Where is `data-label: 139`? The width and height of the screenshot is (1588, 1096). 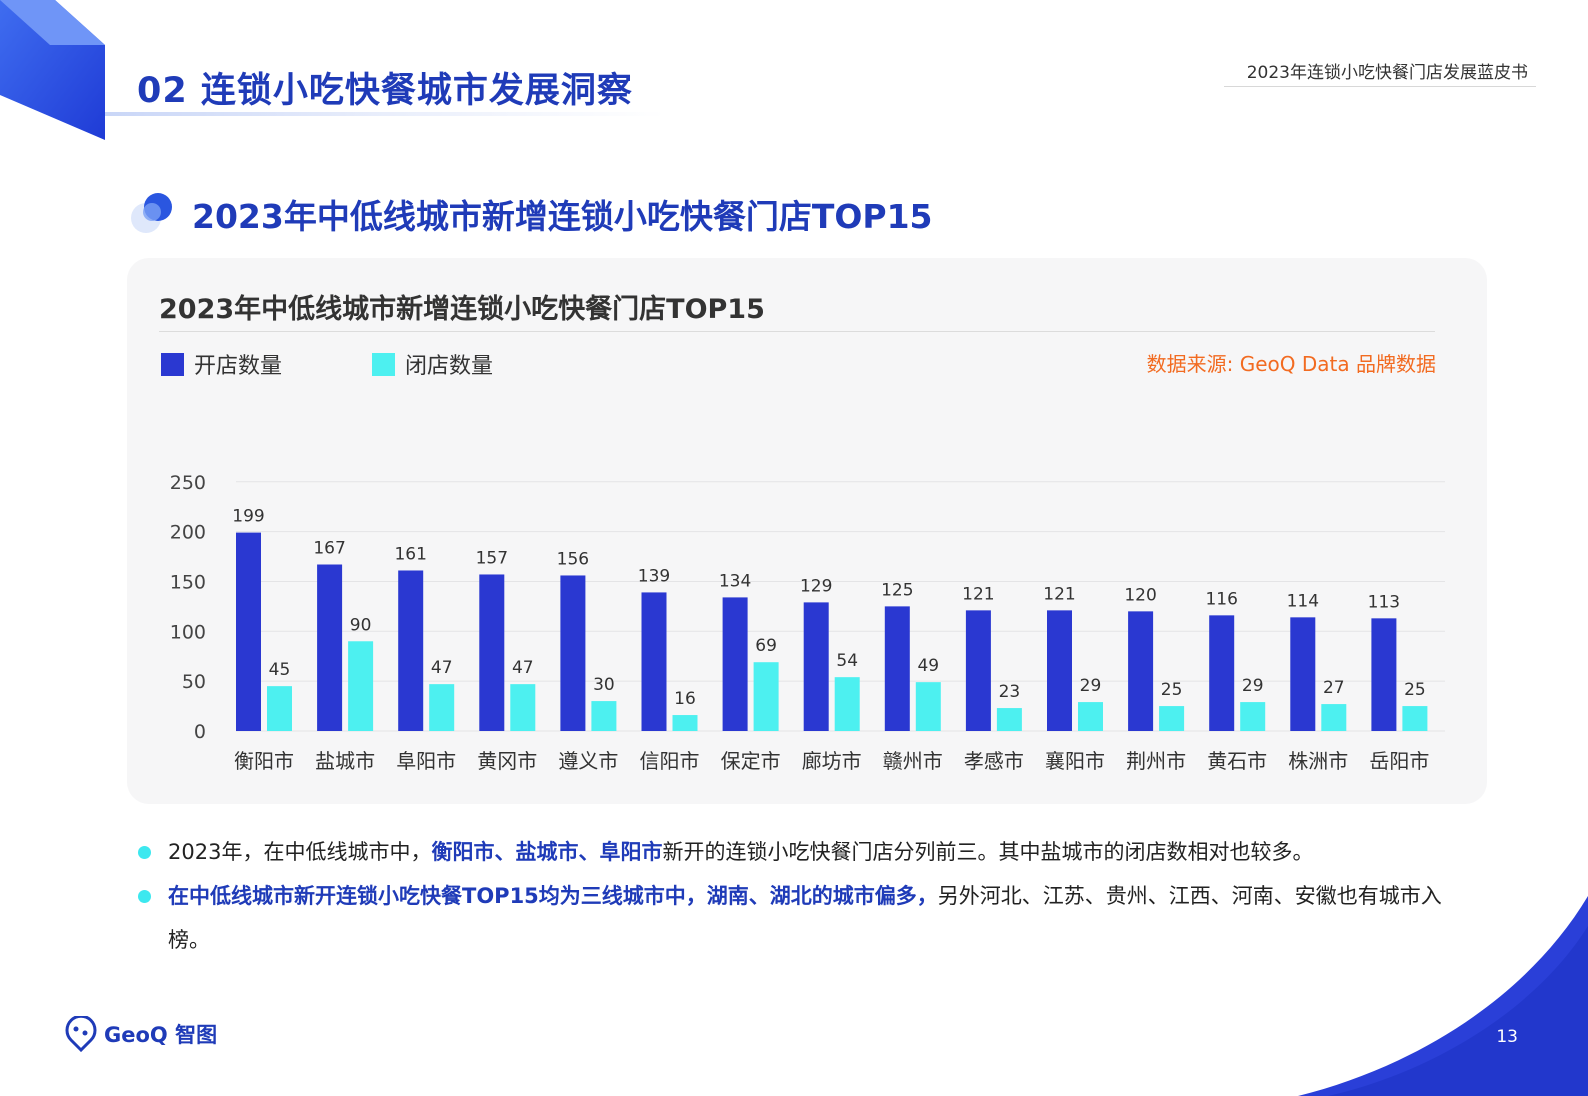
data-label: 139 is located at coordinates (654, 576).